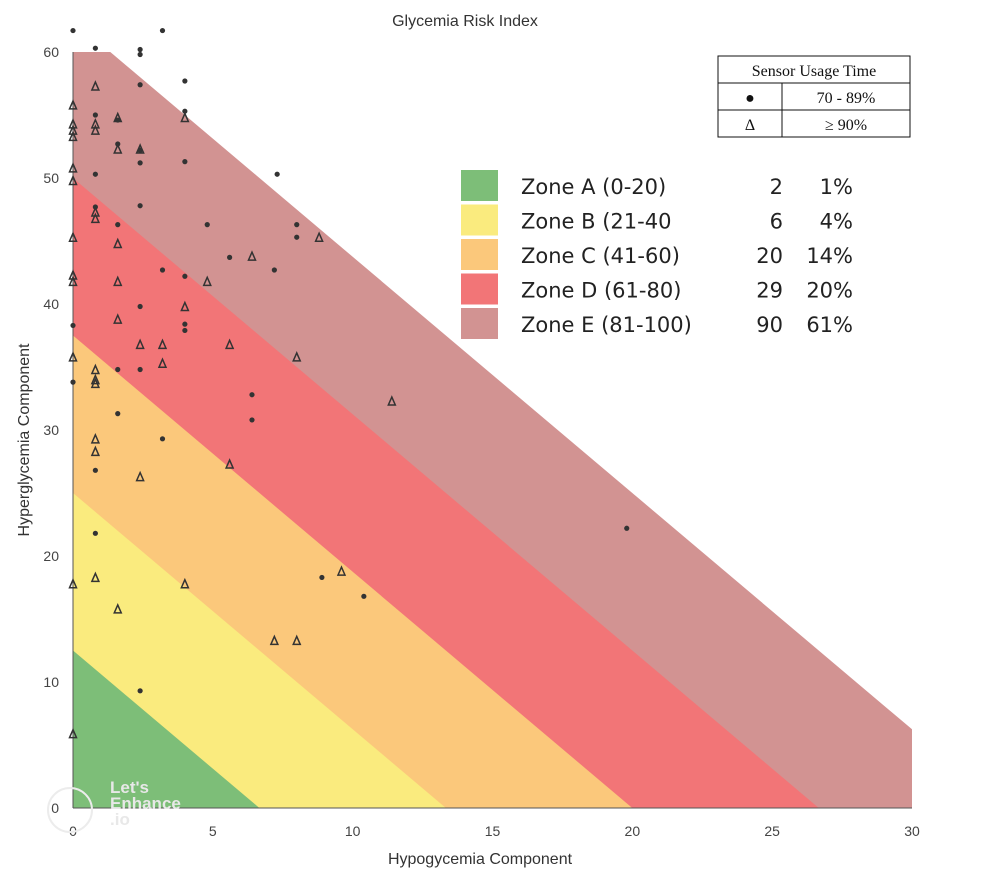 Image resolution: width=986 pixels, height=879 pixels. What do you see at coordinates (70, 810) in the screenshot?
I see `watermark-logo-icon` at bounding box center [70, 810].